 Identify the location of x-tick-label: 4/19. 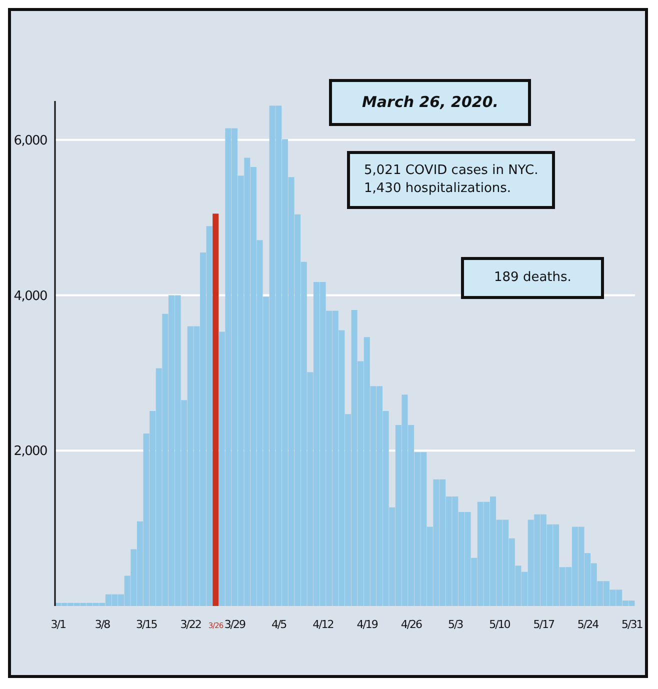
(367, 624).